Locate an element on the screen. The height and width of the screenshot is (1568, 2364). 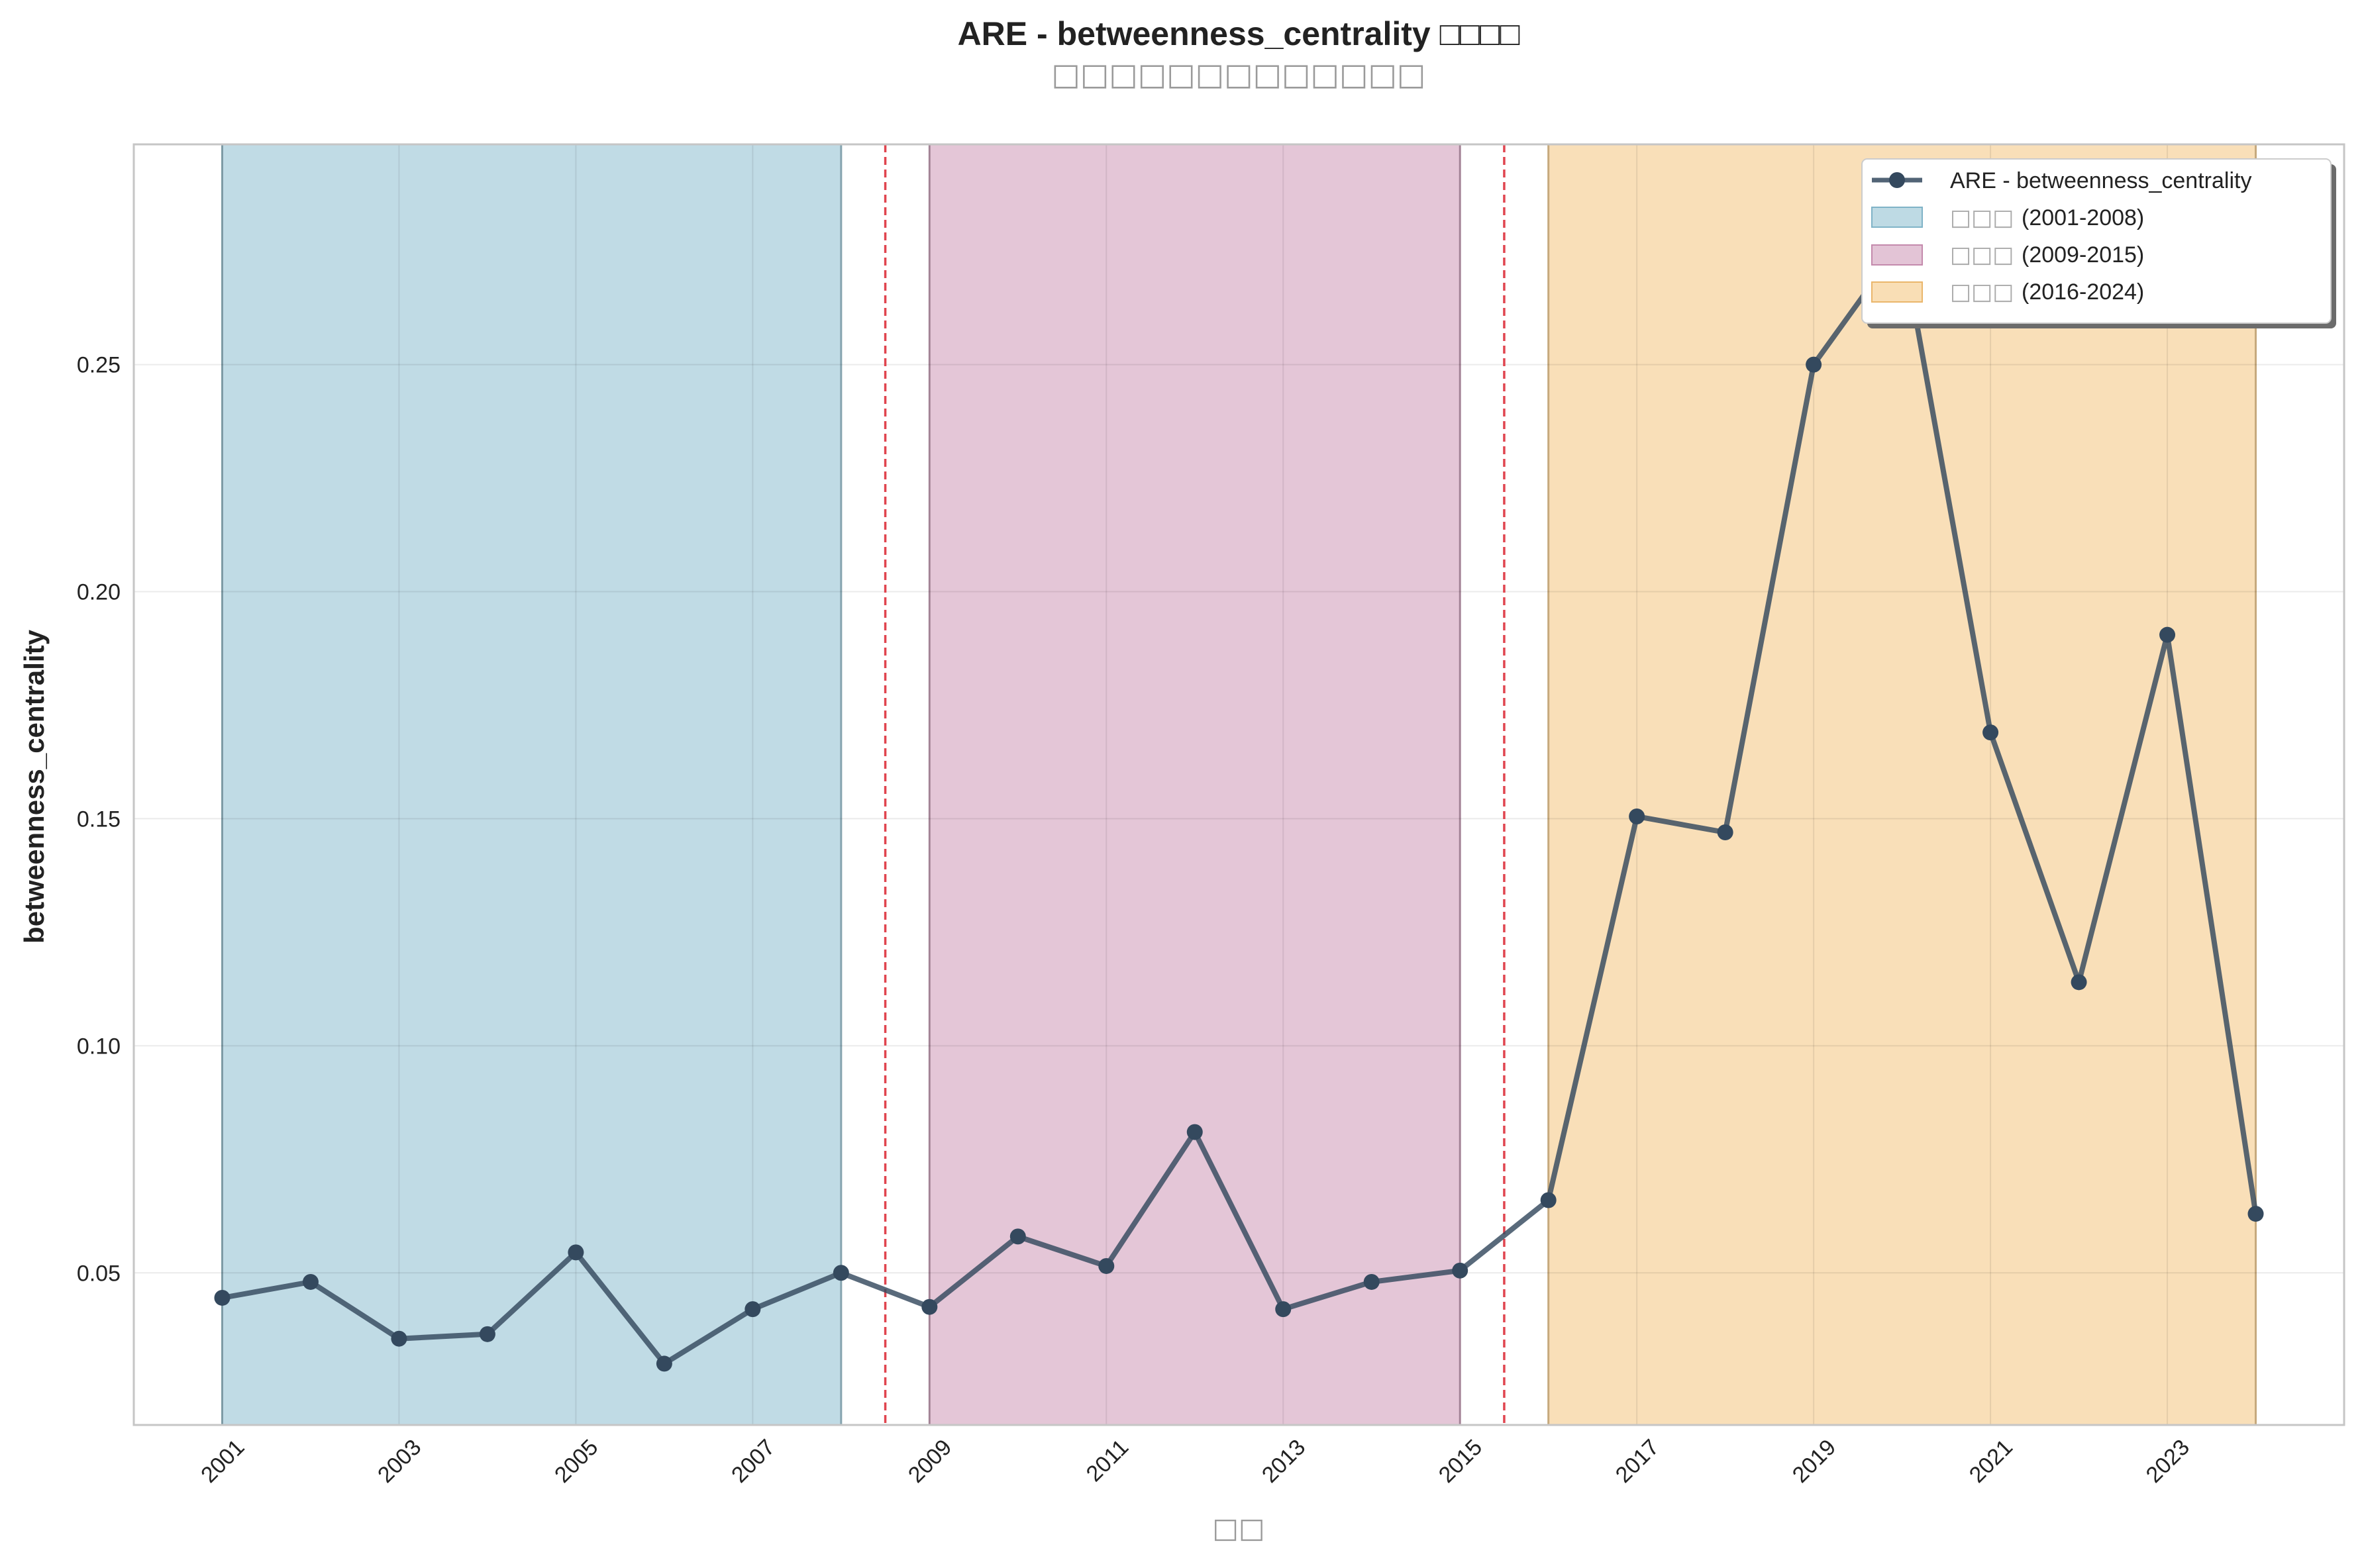
data-point-2023 is located at coordinates (2167, 634).